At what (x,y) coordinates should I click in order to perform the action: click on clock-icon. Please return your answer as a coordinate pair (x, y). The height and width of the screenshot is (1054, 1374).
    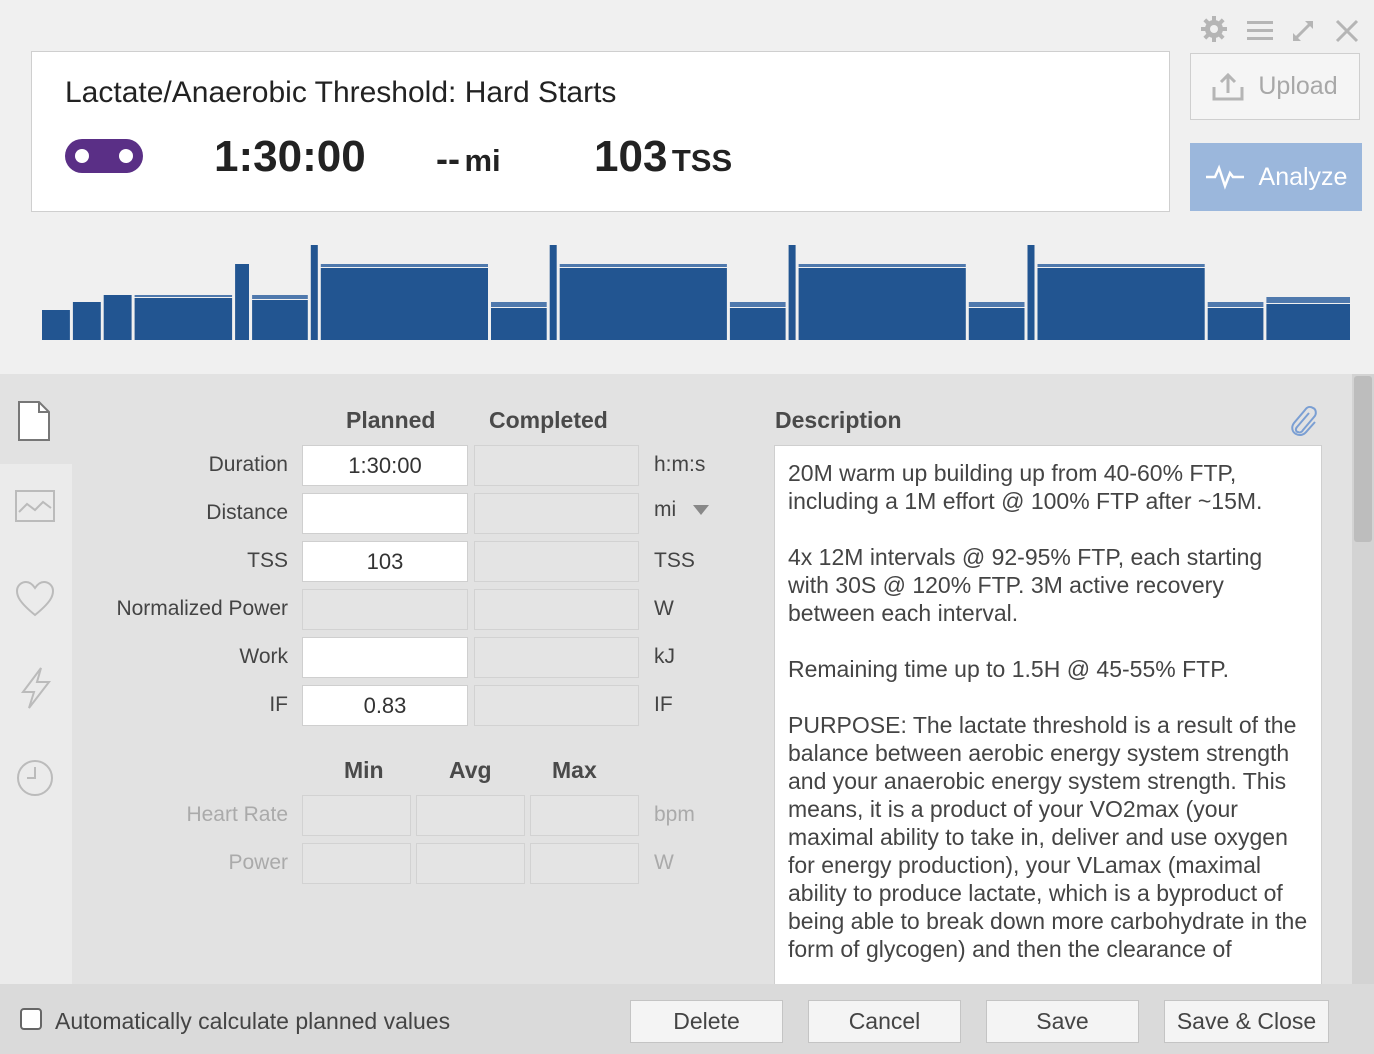
    Looking at the image, I should click on (35, 778).